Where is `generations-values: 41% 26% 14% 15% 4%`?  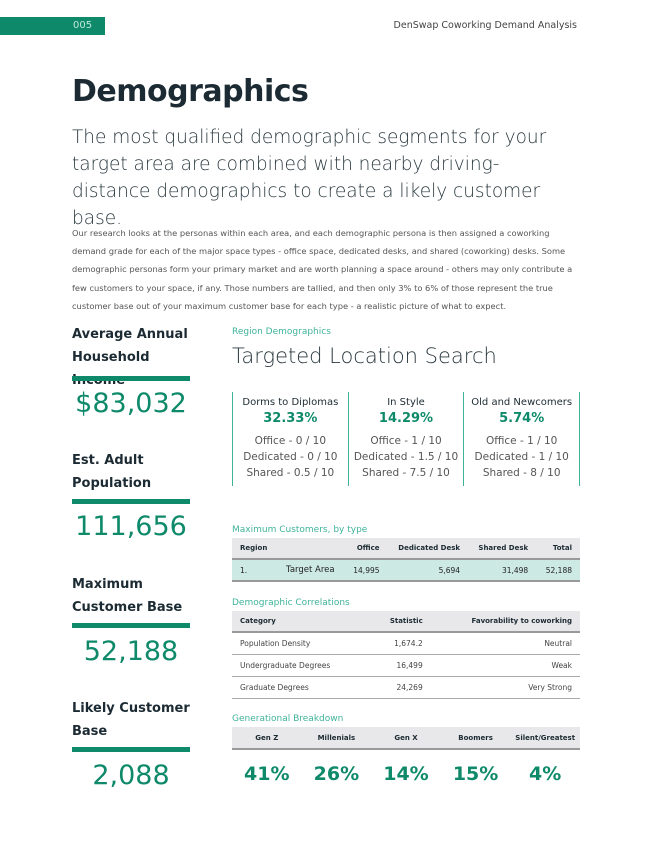
generations-values: 41% 26% 14% 15% 4% is located at coordinates (406, 774).